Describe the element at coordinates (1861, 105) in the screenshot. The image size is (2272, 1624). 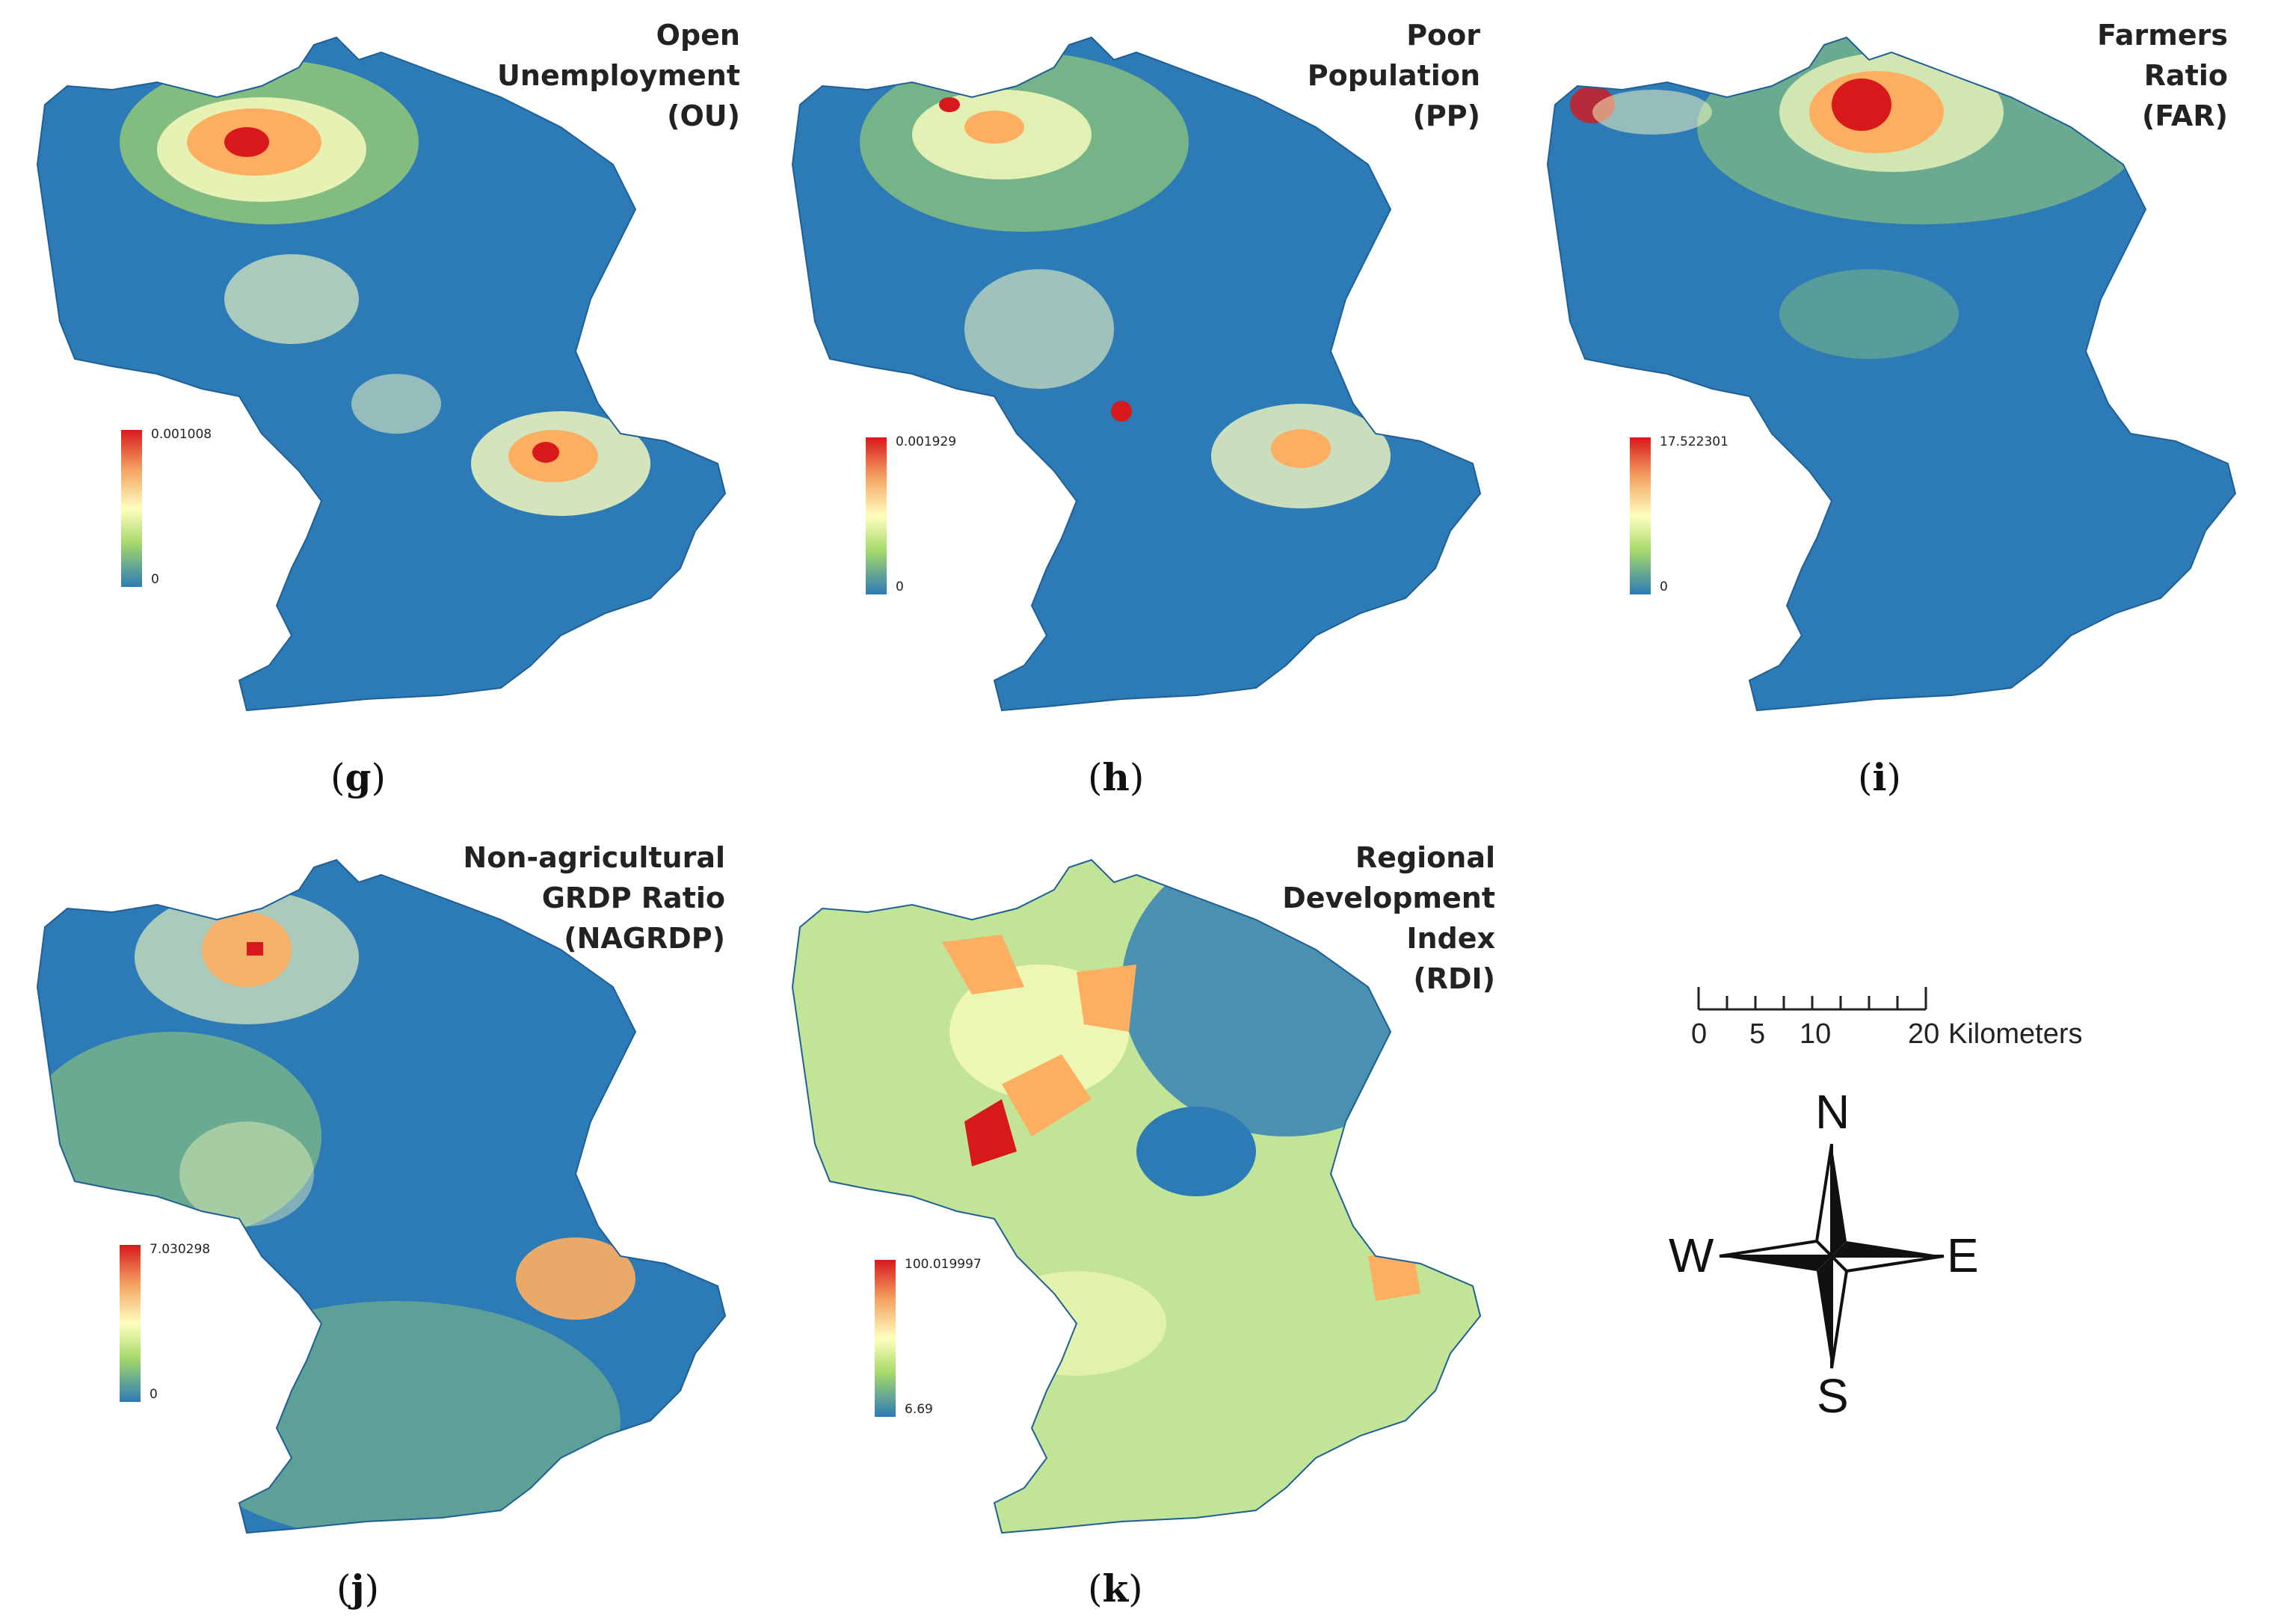
I see `map-far-peak-north` at that location.